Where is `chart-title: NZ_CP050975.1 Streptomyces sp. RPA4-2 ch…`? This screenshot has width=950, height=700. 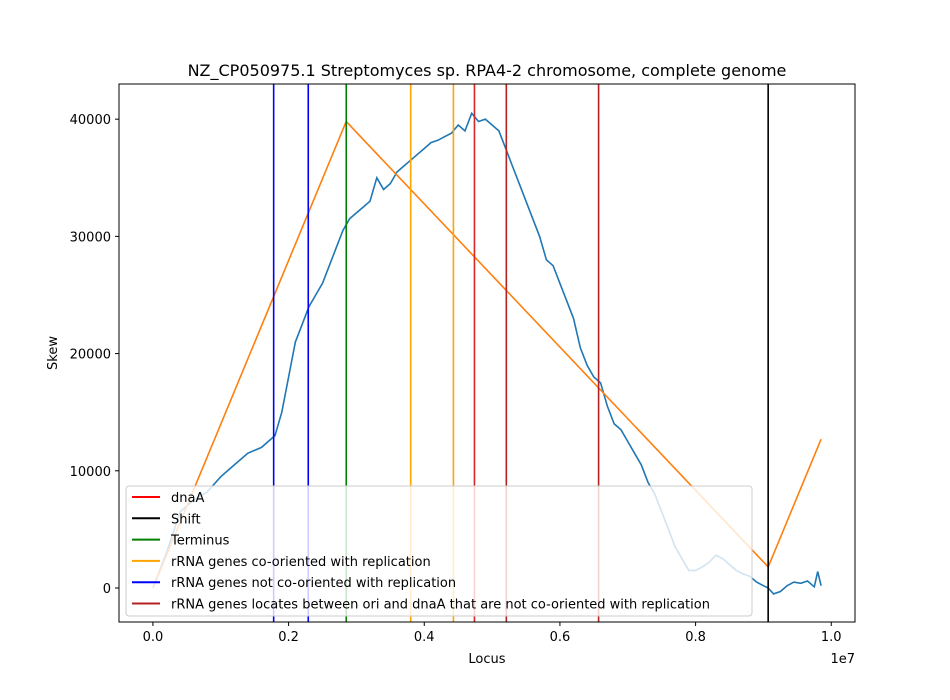
chart-title: NZ_CP050975.1 Streptomyces sp. RPA4-2 ch… is located at coordinates (487, 71).